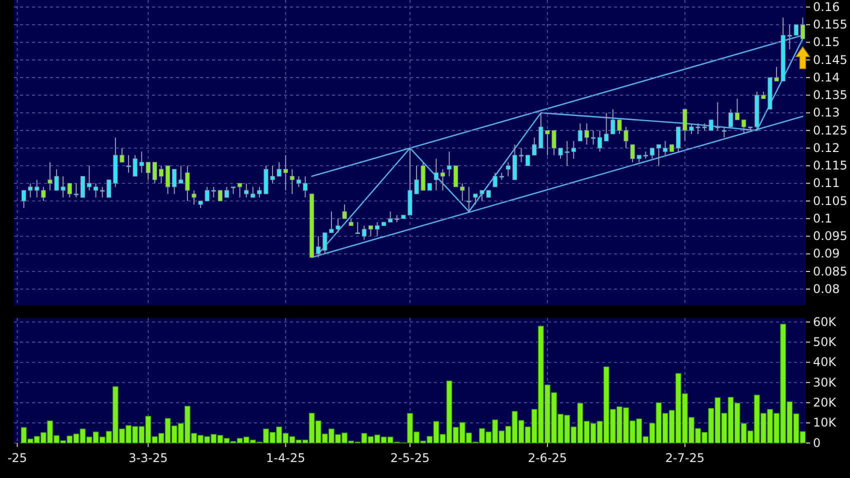  I want to click on y-tick-label: 0.1, so click(822, 218).